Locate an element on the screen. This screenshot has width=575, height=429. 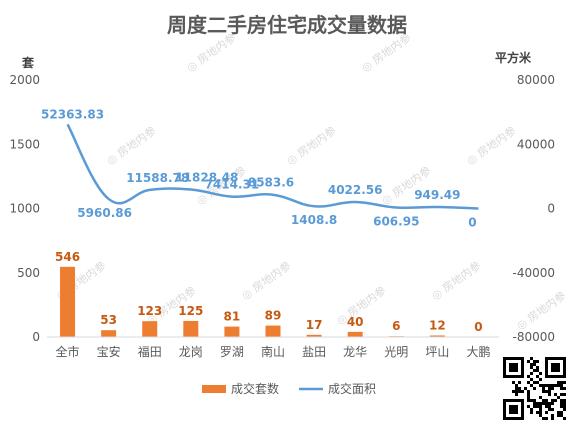
category-label: 全市 is located at coordinates (68, 351).